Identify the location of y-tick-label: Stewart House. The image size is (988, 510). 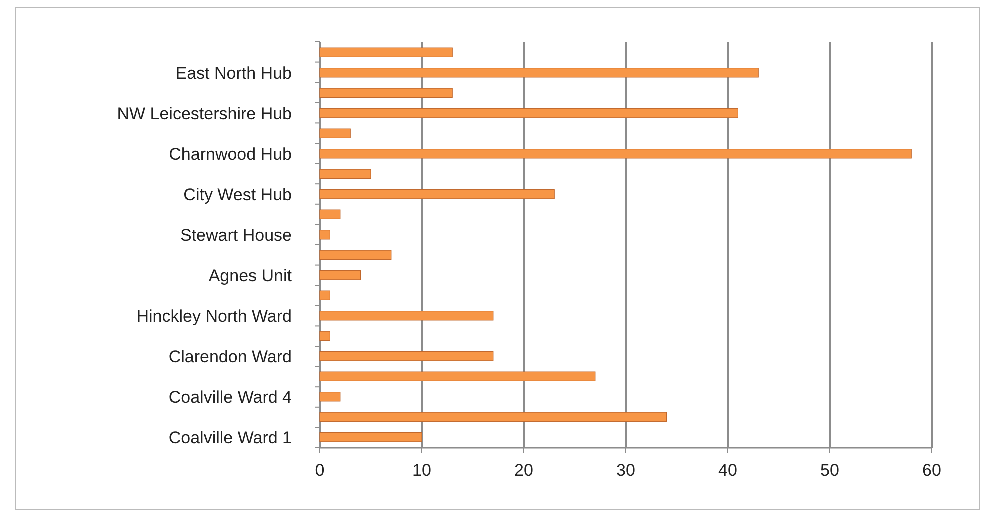
(236, 235).